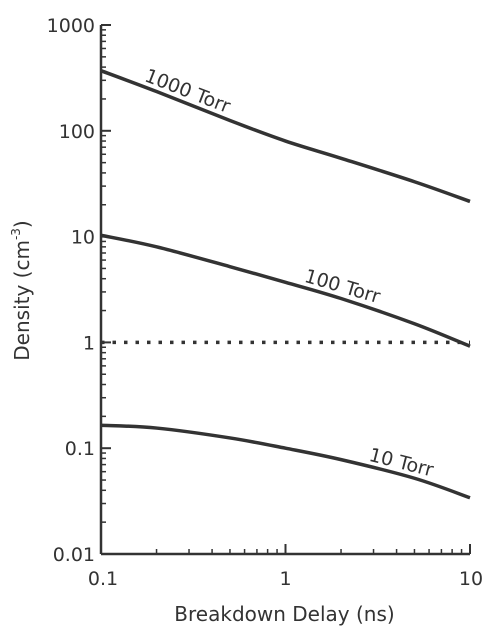 The width and height of the screenshot is (496, 630). What do you see at coordinates (285, 290) in the screenshot?
I see `series-line-100-torr` at bounding box center [285, 290].